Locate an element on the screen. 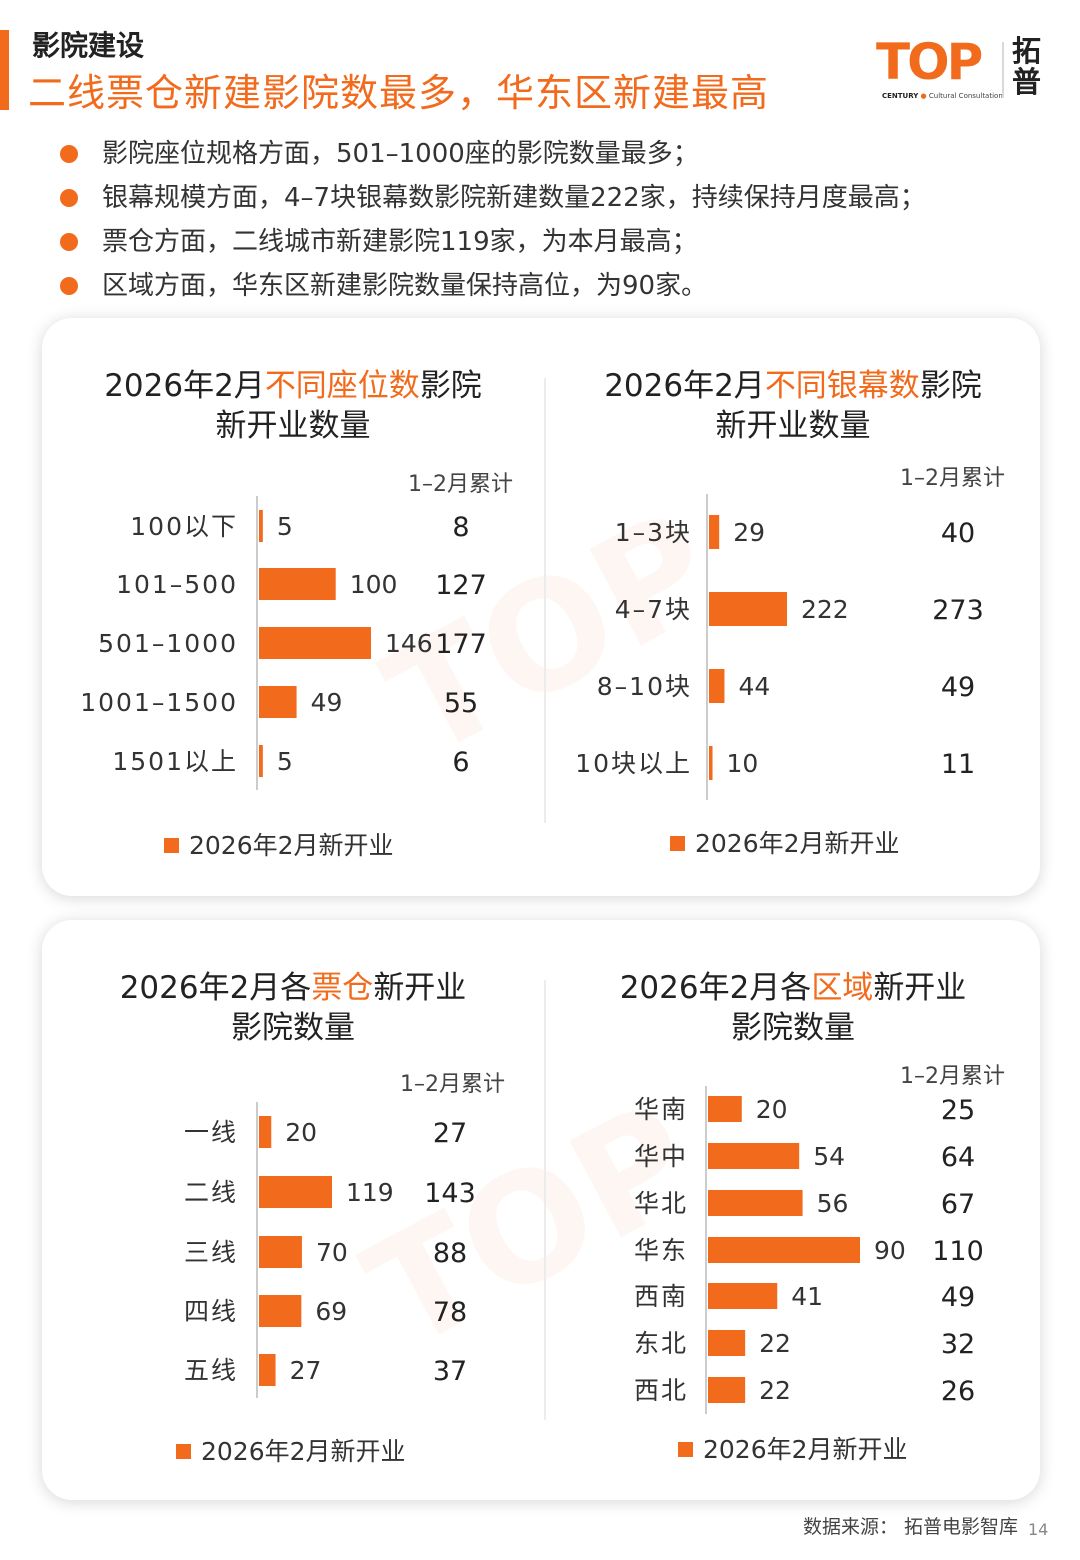 Image resolution: width=1080 pixels, height=1560 pixels. bar-value-label: 222 is located at coordinates (825, 609).